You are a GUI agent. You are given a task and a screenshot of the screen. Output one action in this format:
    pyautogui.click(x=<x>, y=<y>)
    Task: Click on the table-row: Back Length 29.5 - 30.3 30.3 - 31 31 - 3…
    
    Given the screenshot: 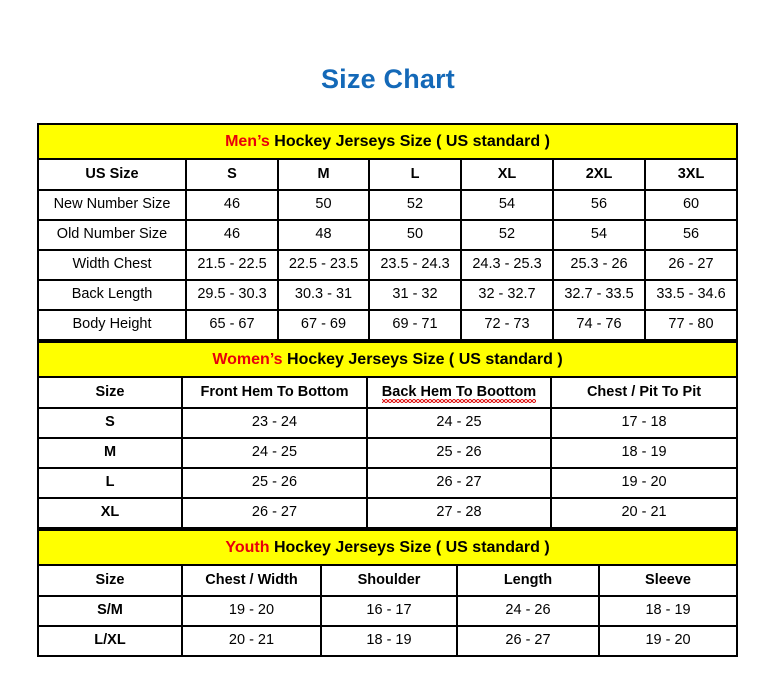 What is the action you would take?
    pyautogui.click(x=388, y=295)
    